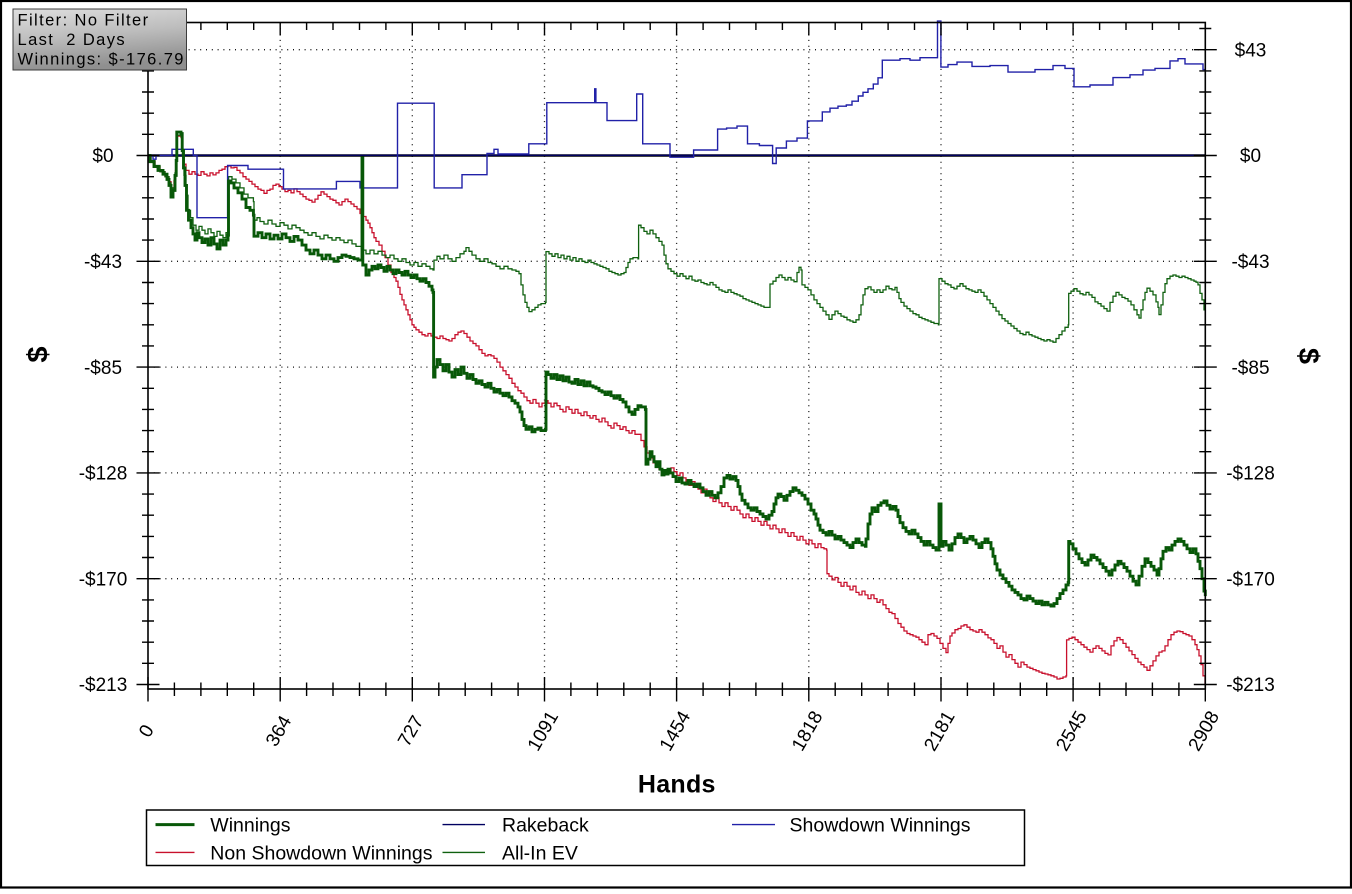 The width and height of the screenshot is (1352, 894). I want to click on svg-text: $43, so click(1251, 50).